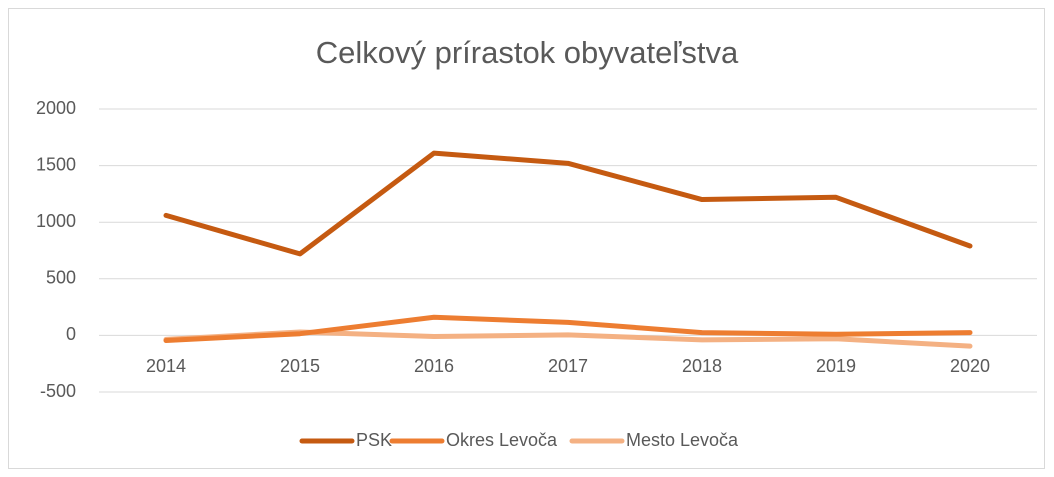  What do you see at coordinates (502, 440) in the screenshot?
I see `legend-label: Okres Levoča` at bounding box center [502, 440].